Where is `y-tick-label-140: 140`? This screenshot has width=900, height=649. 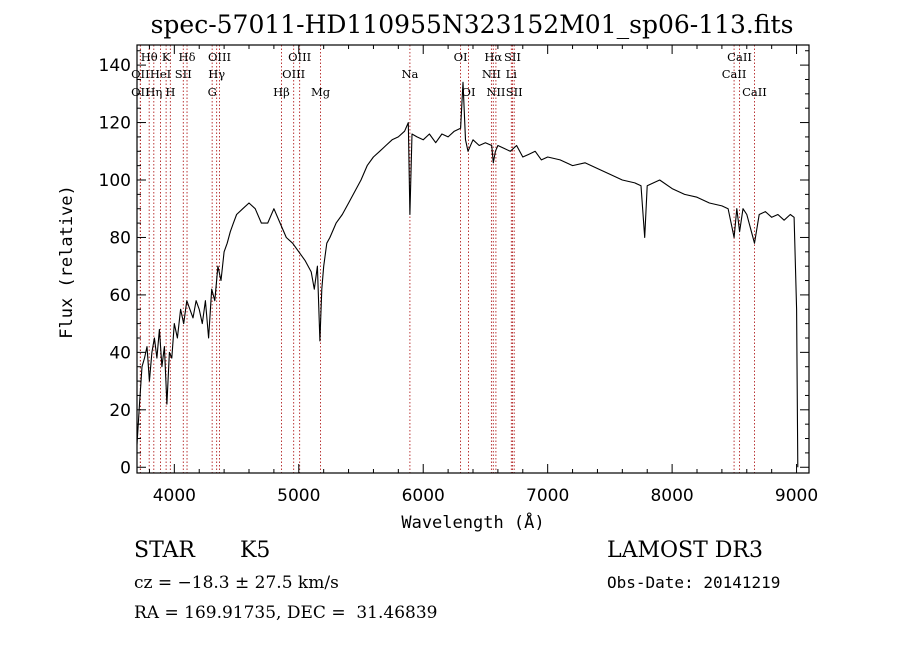
y-tick-label-140: 140 is located at coordinates (115, 66).